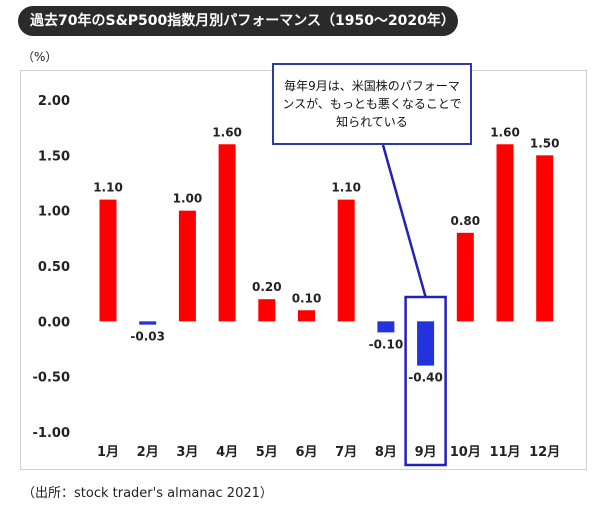 This screenshot has height=508, width=608. Describe the element at coordinates (187, 266) in the screenshot. I see `bar-3月` at that location.